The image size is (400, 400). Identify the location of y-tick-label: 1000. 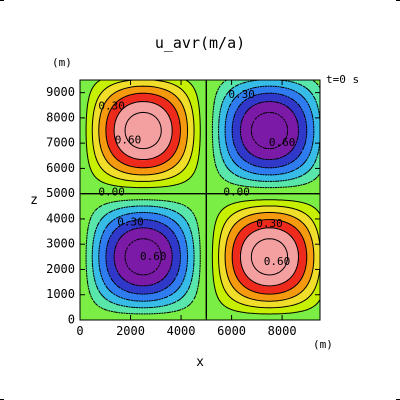
(60, 294).